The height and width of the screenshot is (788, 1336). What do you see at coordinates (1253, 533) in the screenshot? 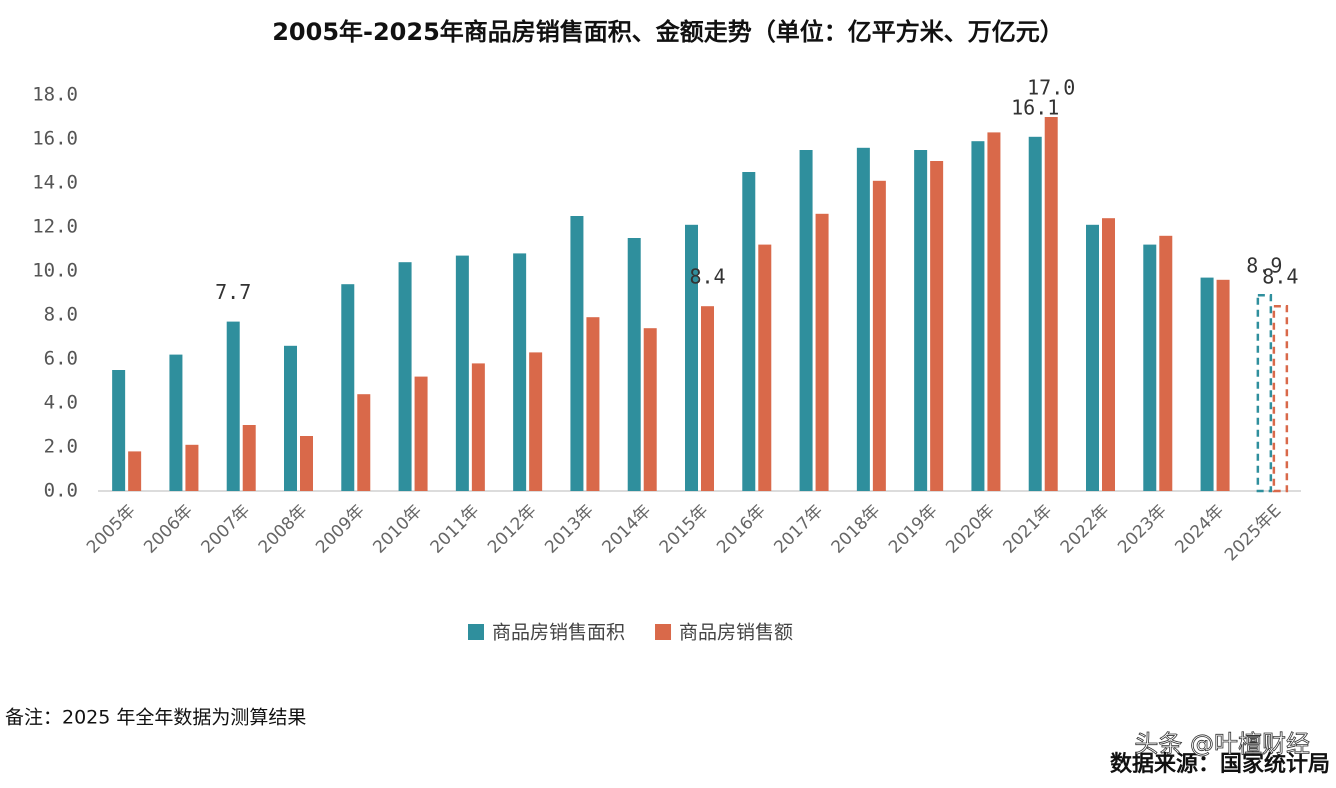
I see `x-tick-label: 2025年E` at bounding box center [1253, 533].